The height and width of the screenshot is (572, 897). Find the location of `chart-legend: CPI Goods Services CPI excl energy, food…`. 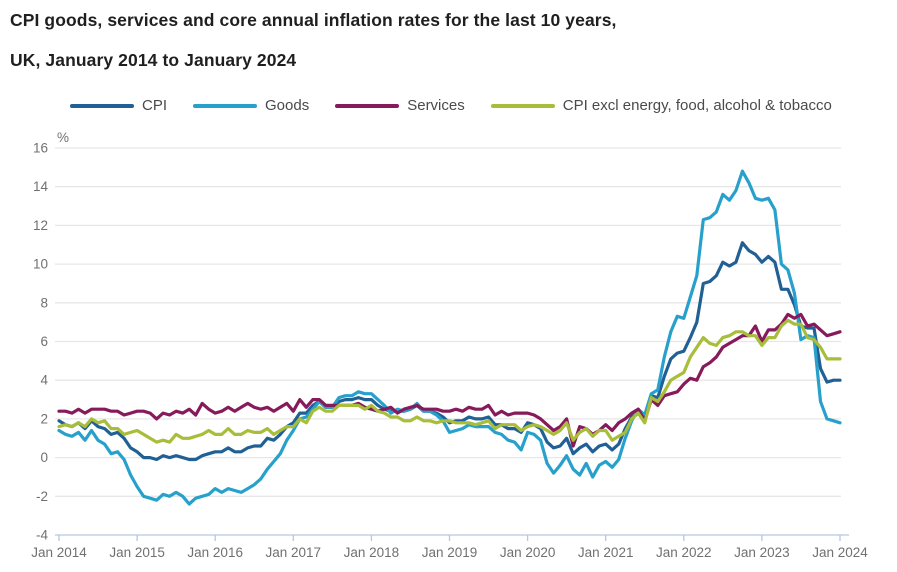

chart-legend: CPI Goods Services CPI excl energy, food… is located at coordinates (451, 105).